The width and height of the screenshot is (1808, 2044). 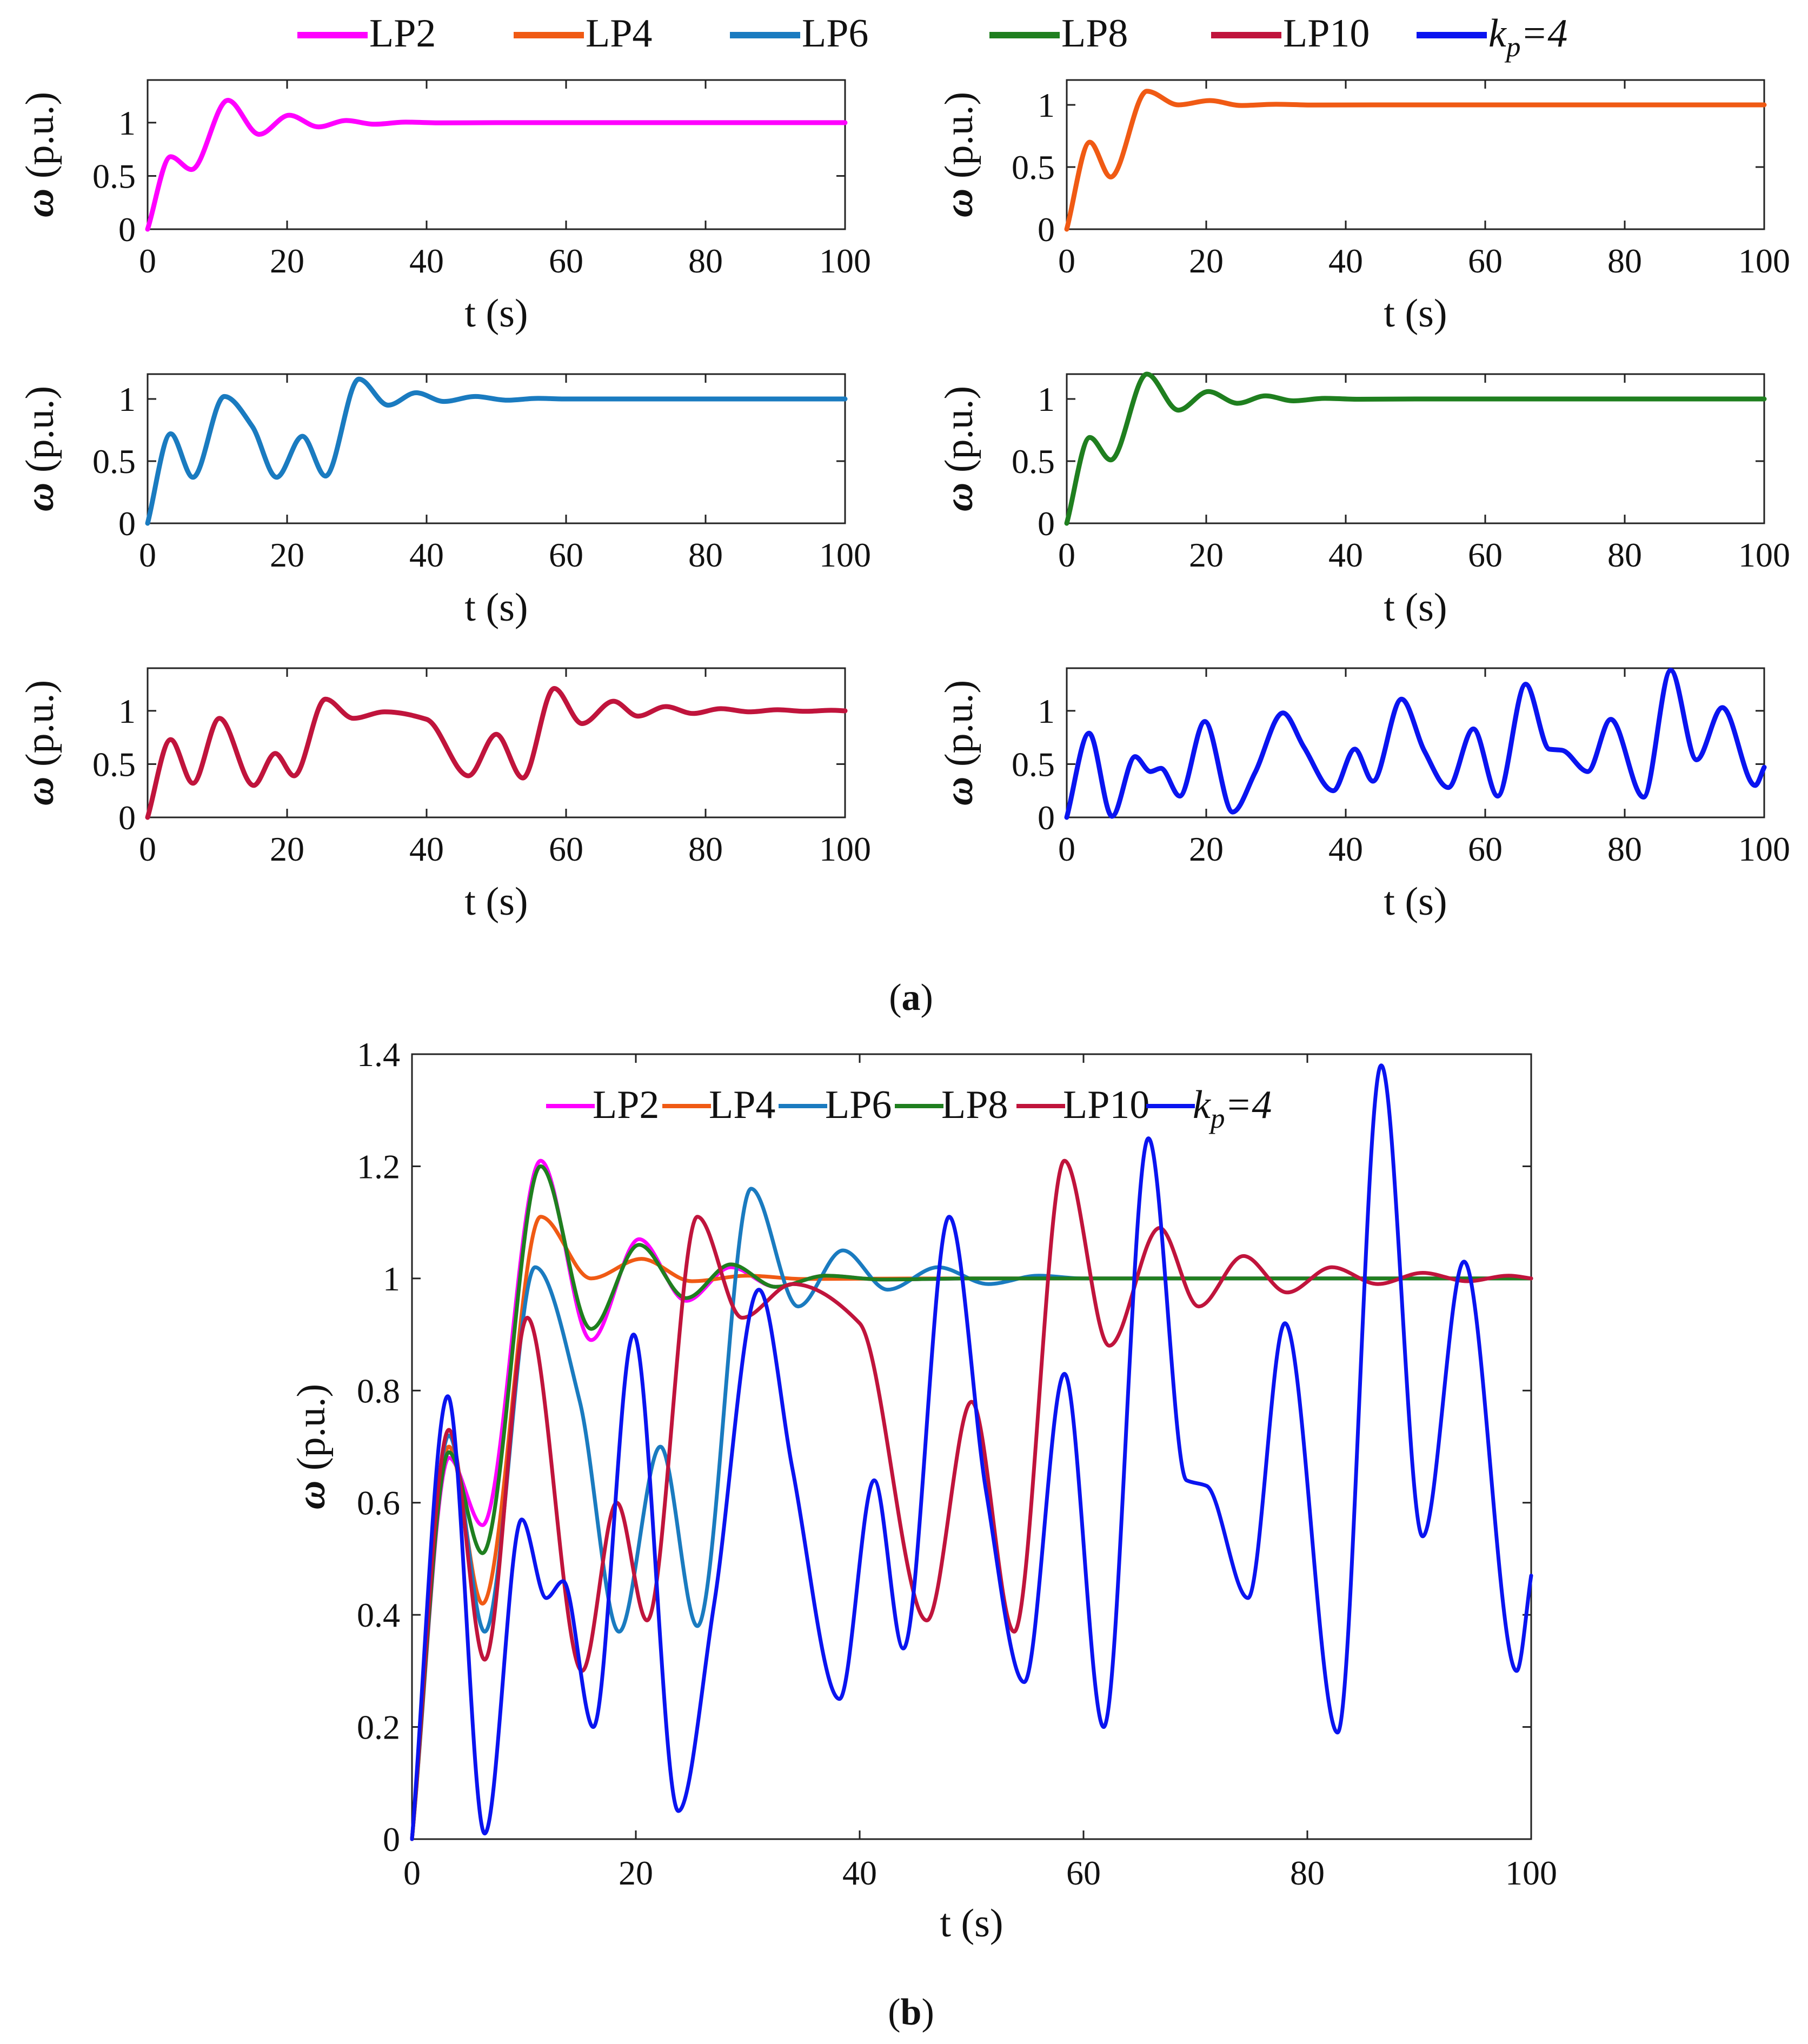 I want to click on subplot-lp8-xtick-label: 100, so click(x=1764, y=555).